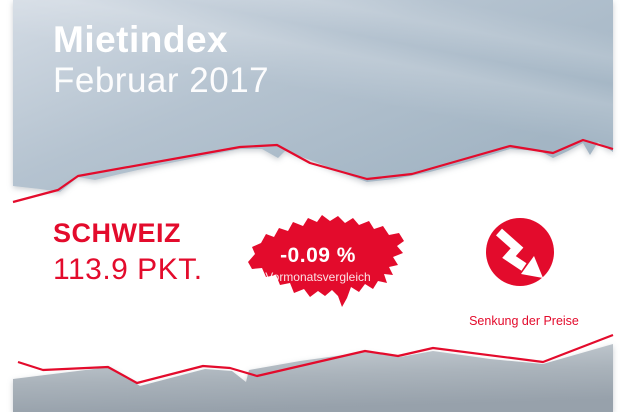 The image size is (630, 412). What do you see at coordinates (161, 80) in the screenshot?
I see `page-subtitle: Februar 2017` at bounding box center [161, 80].